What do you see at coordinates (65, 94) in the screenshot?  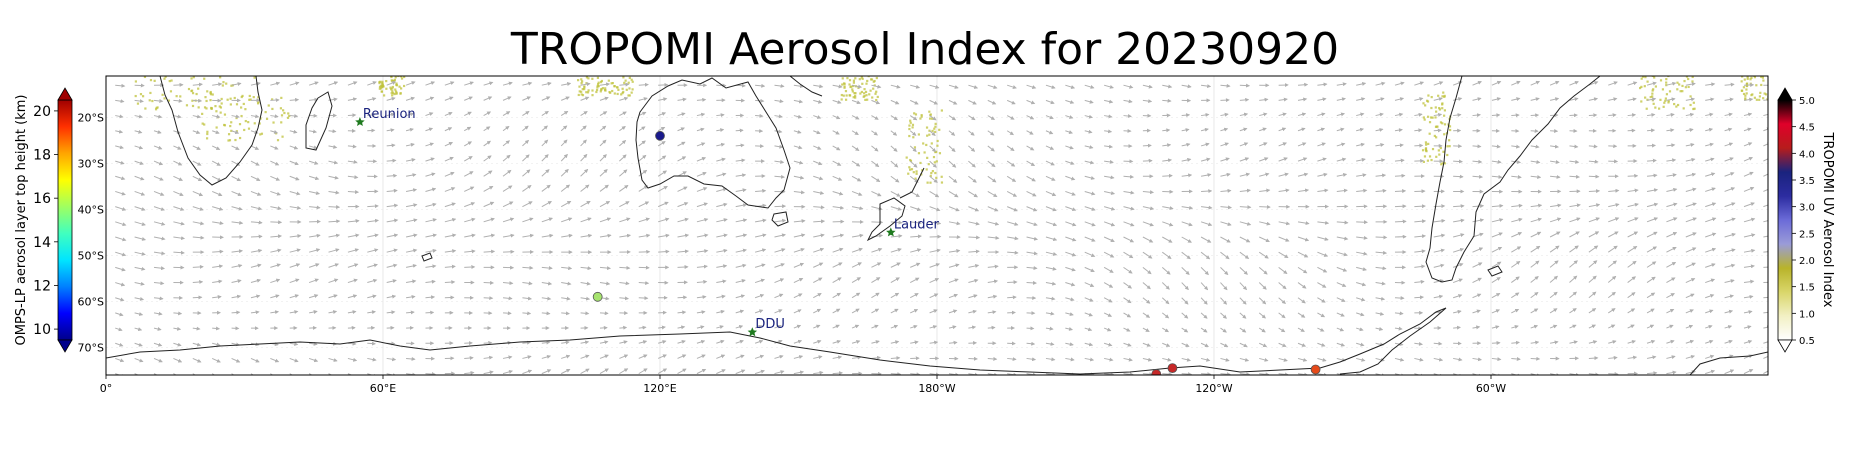 I see `left-colorbar-extend-top` at bounding box center [65, 94].